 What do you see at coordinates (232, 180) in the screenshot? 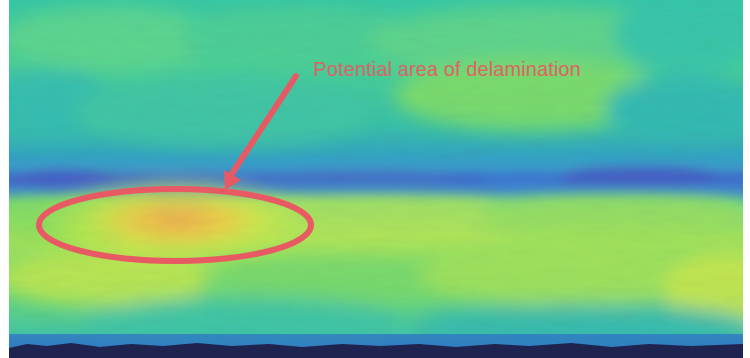
I see `annotation-arrow-head` at bounding box center [232, 180].